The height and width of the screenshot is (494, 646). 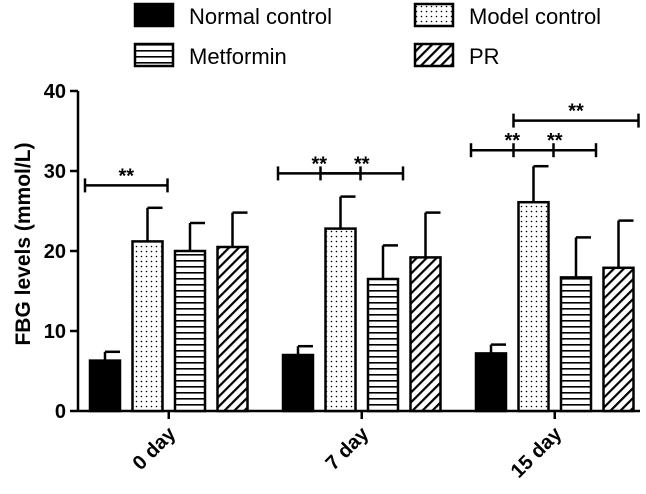 What do you see at coordinates (55, 332) in the screenshot?
I see `y-tick-label: 10` at bounding box center [55, 332].